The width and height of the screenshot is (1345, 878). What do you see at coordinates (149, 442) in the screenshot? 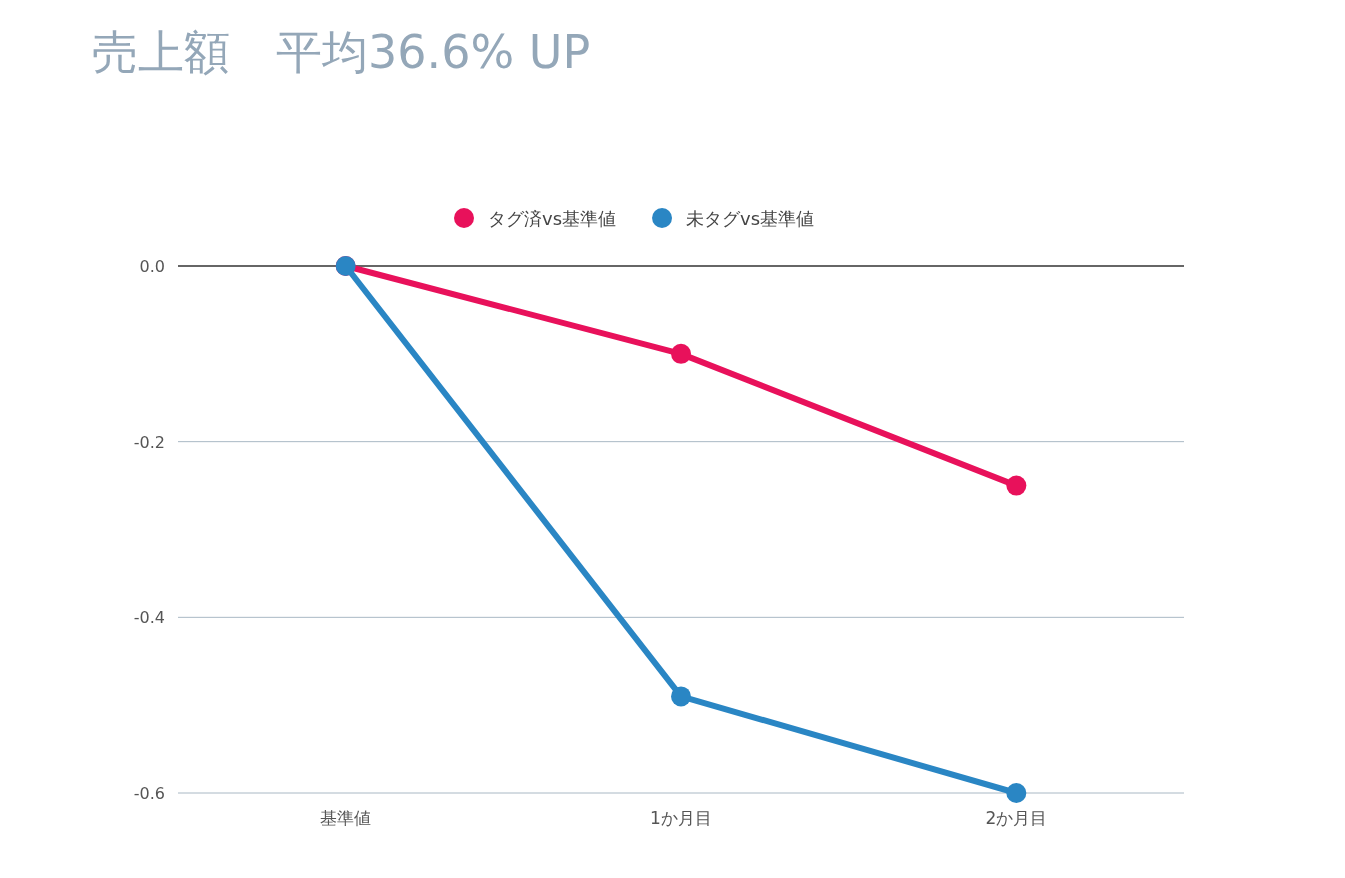
I see `y-tick-label: -0.2` at bounding box center [149, 442].